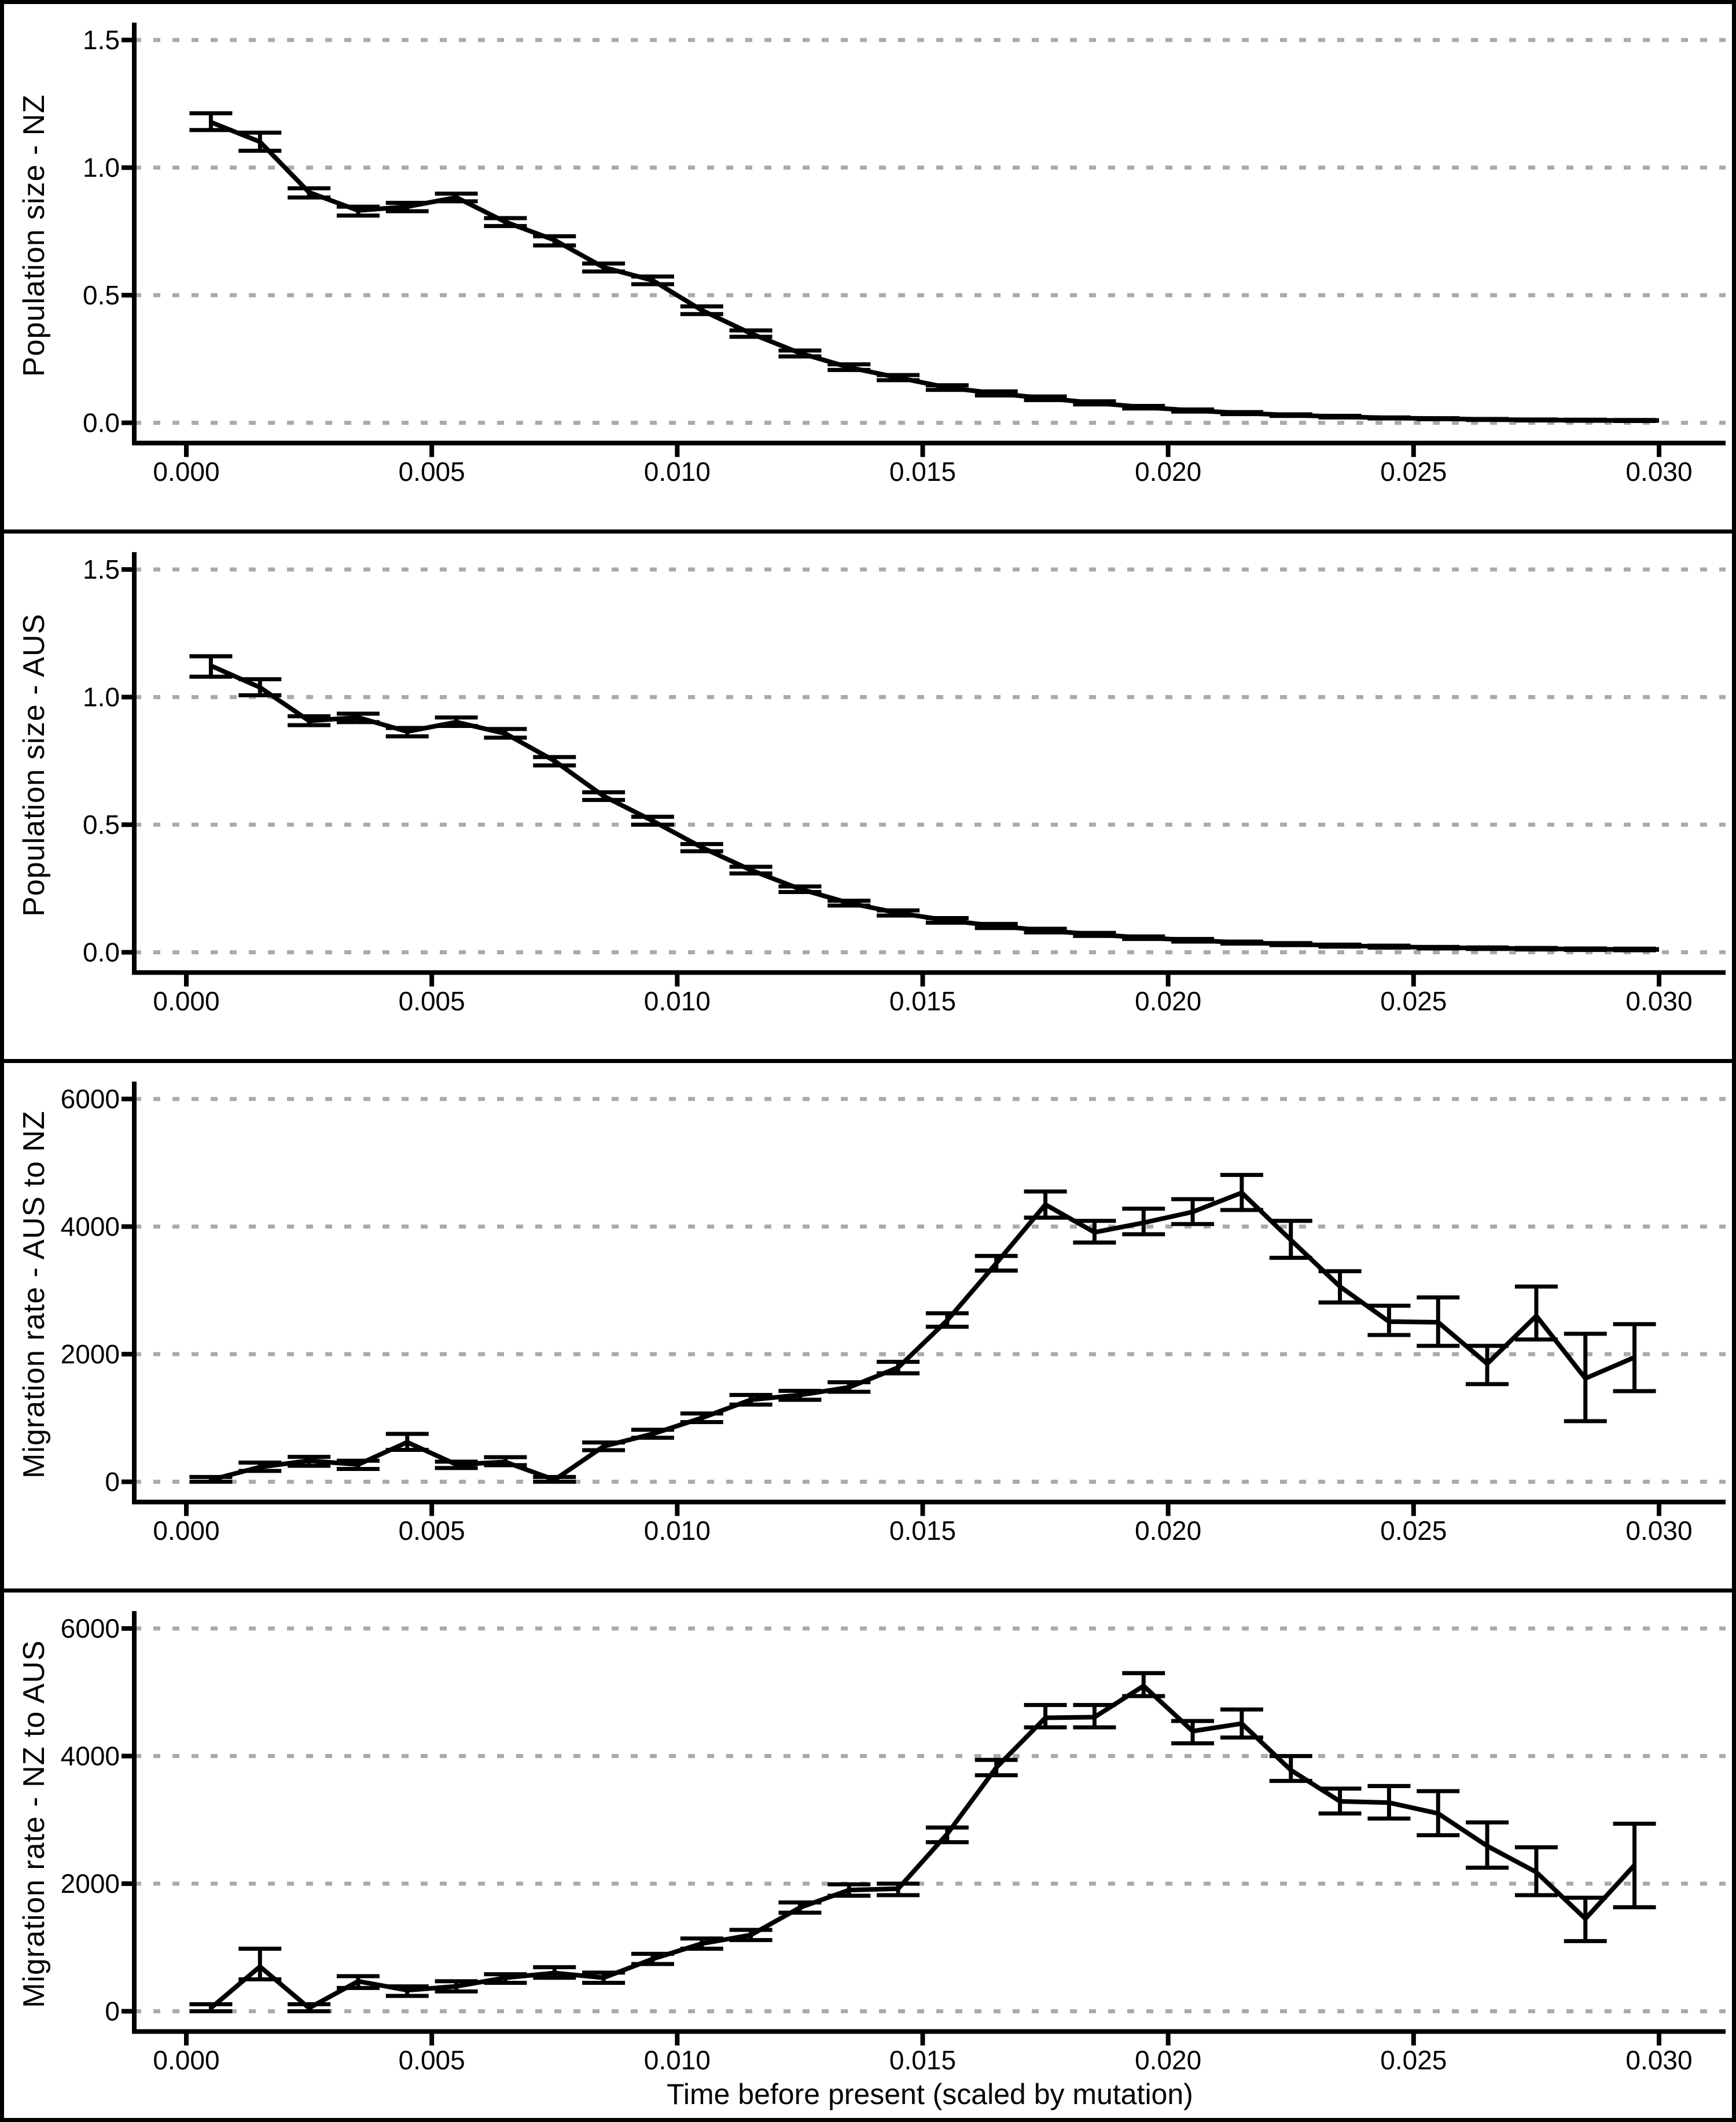  I want to click on y-axis-title-population-size-aus: Population size - AUS, so click(34, 765).